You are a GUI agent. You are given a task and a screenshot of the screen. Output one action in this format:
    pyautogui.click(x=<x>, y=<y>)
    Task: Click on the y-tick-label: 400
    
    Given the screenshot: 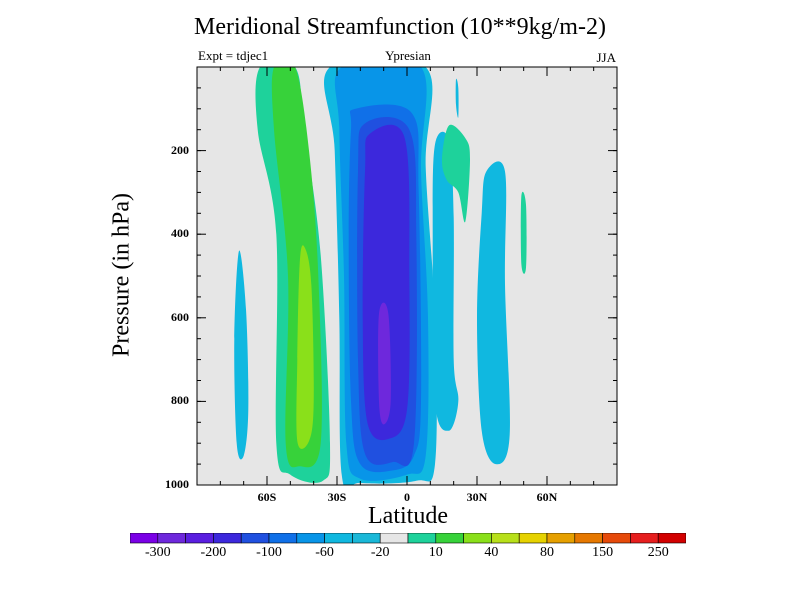 What is the action you would take?
    pyautogui.click(x=180, y=233)
    